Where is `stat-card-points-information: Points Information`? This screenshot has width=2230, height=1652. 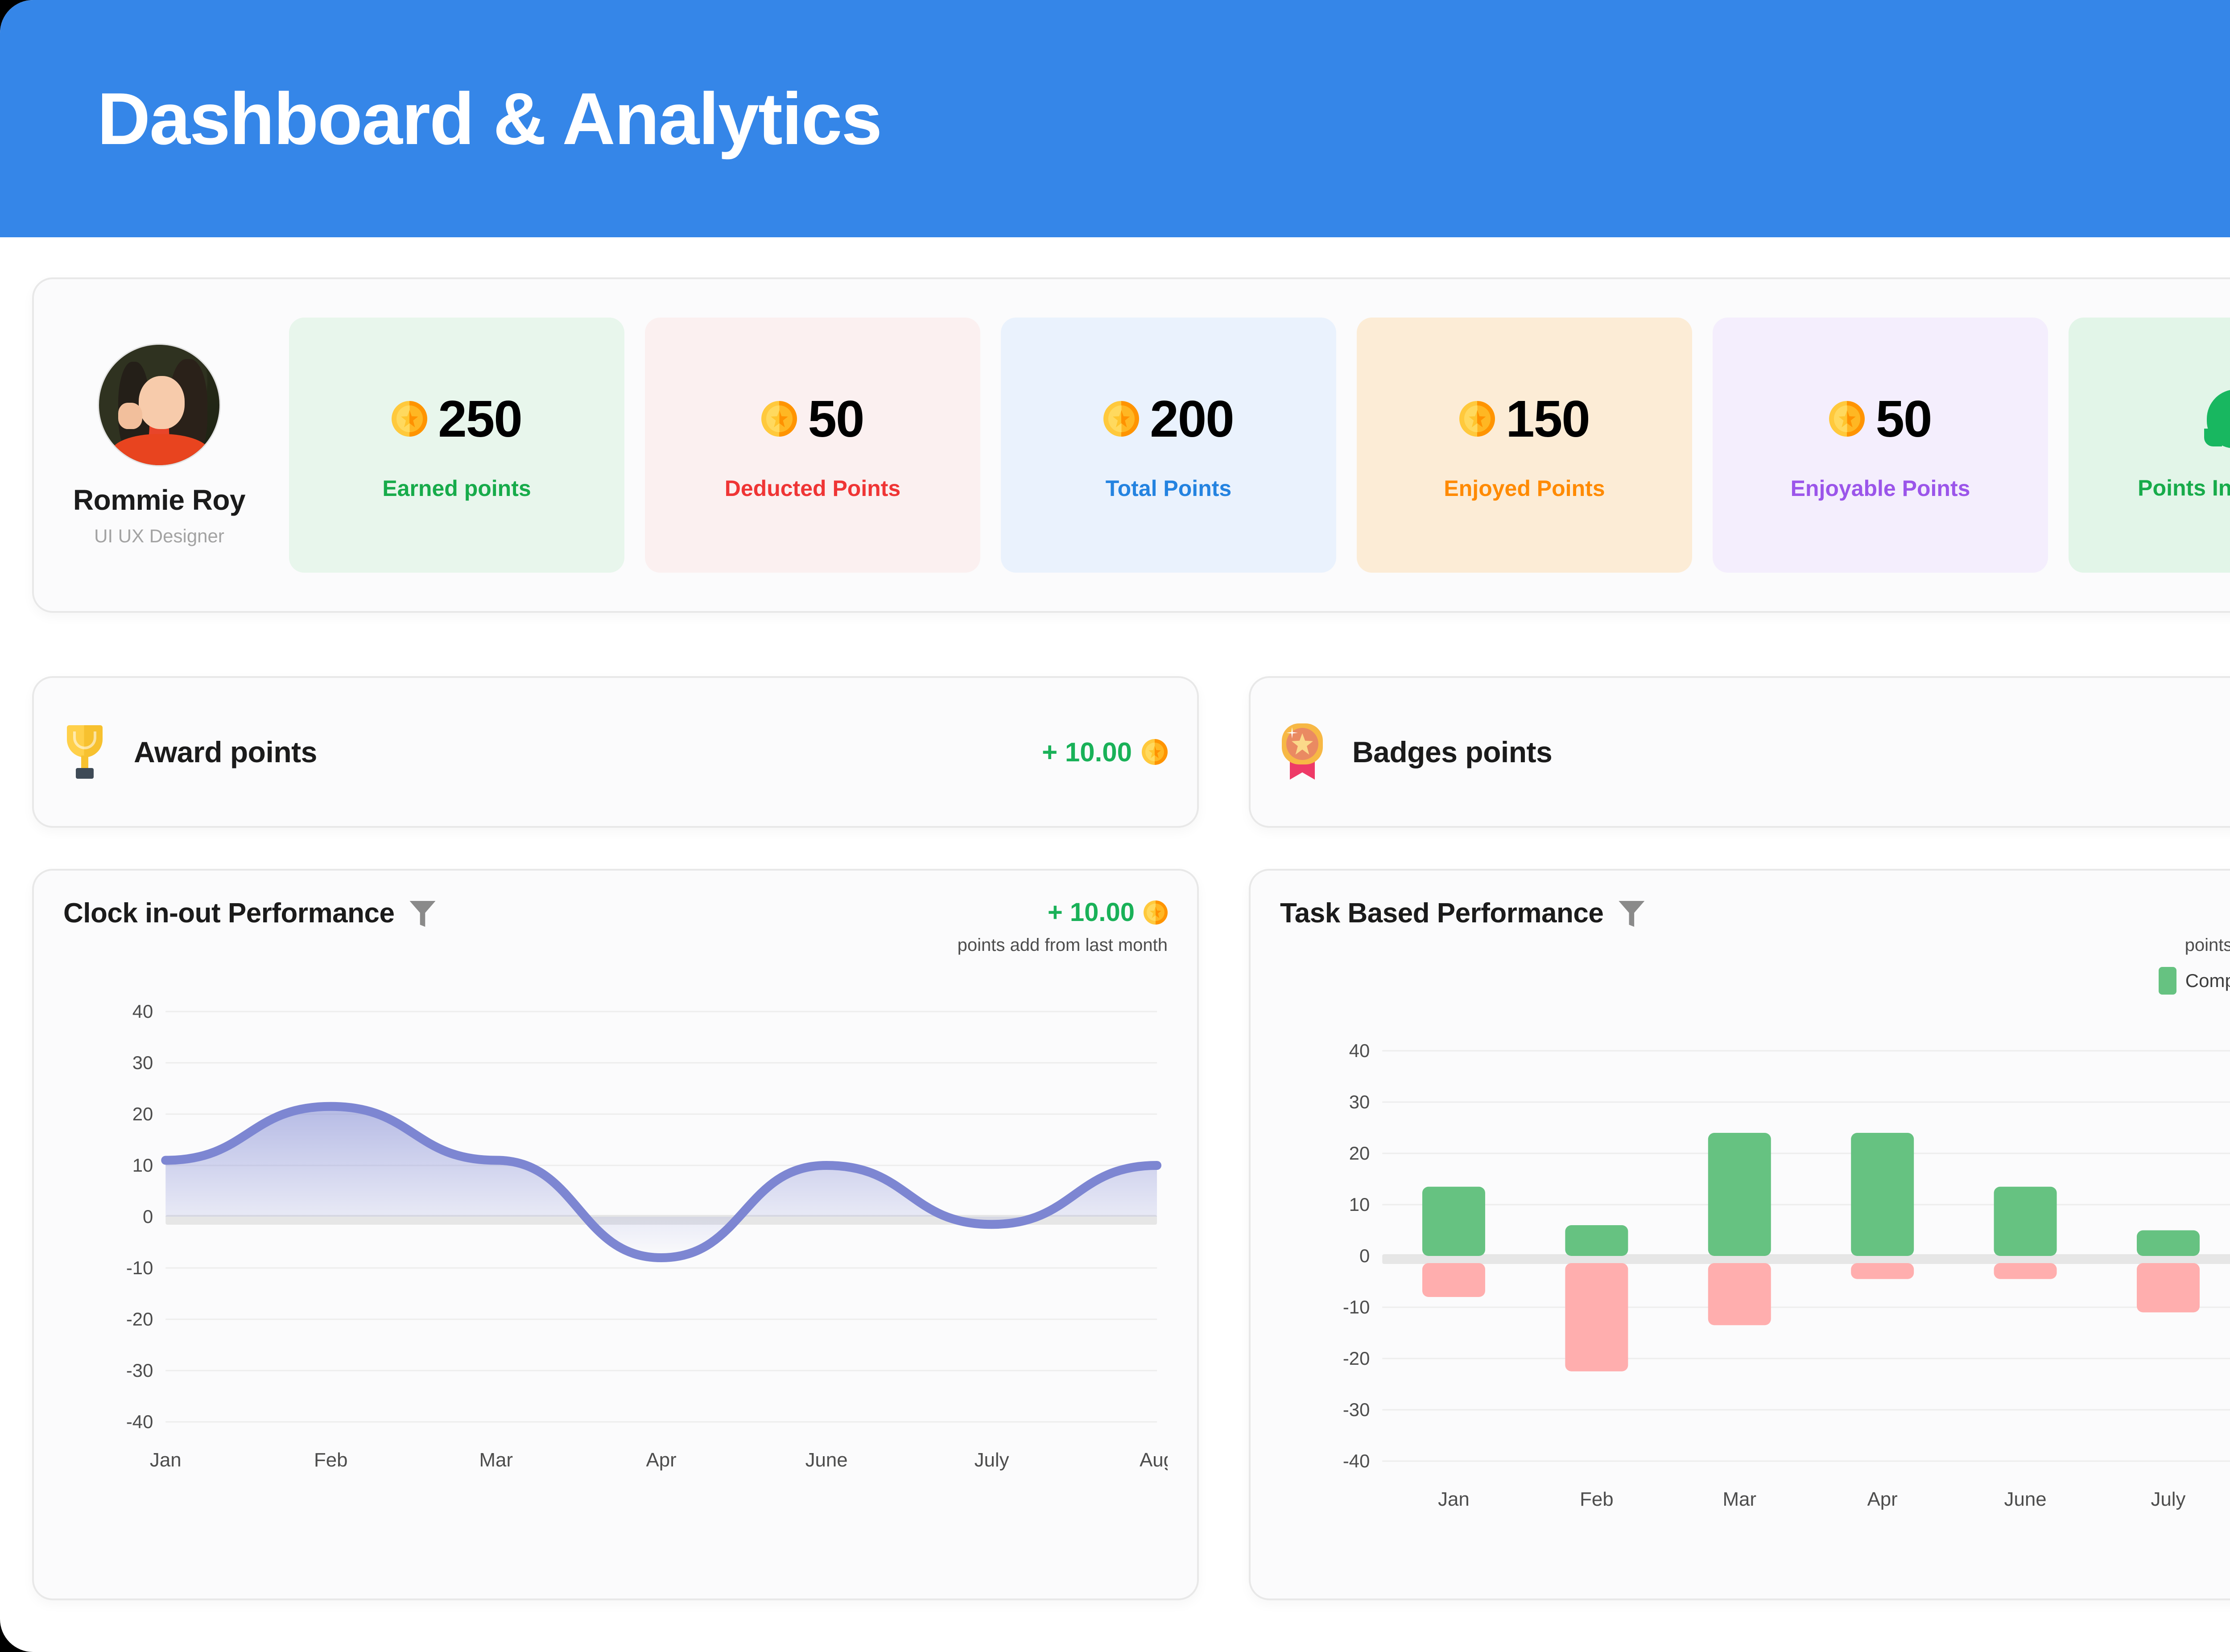
stat-card-points-information: Points Information is located at coordinates (2149, 445).